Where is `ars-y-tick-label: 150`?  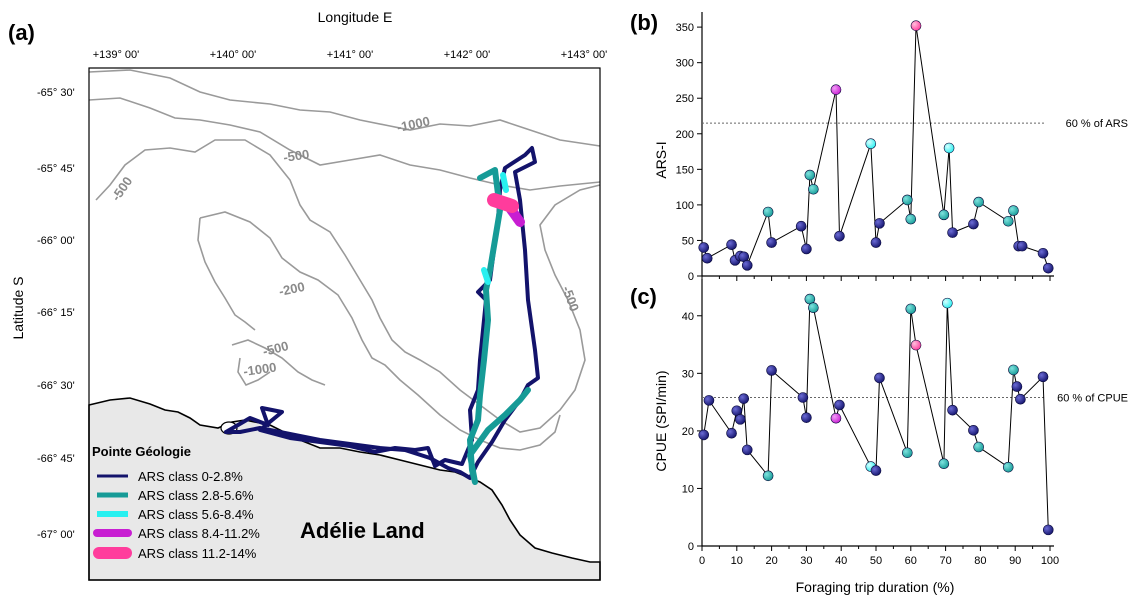 ars-y-tick-label: 150 is located at coordinates (685, 170).